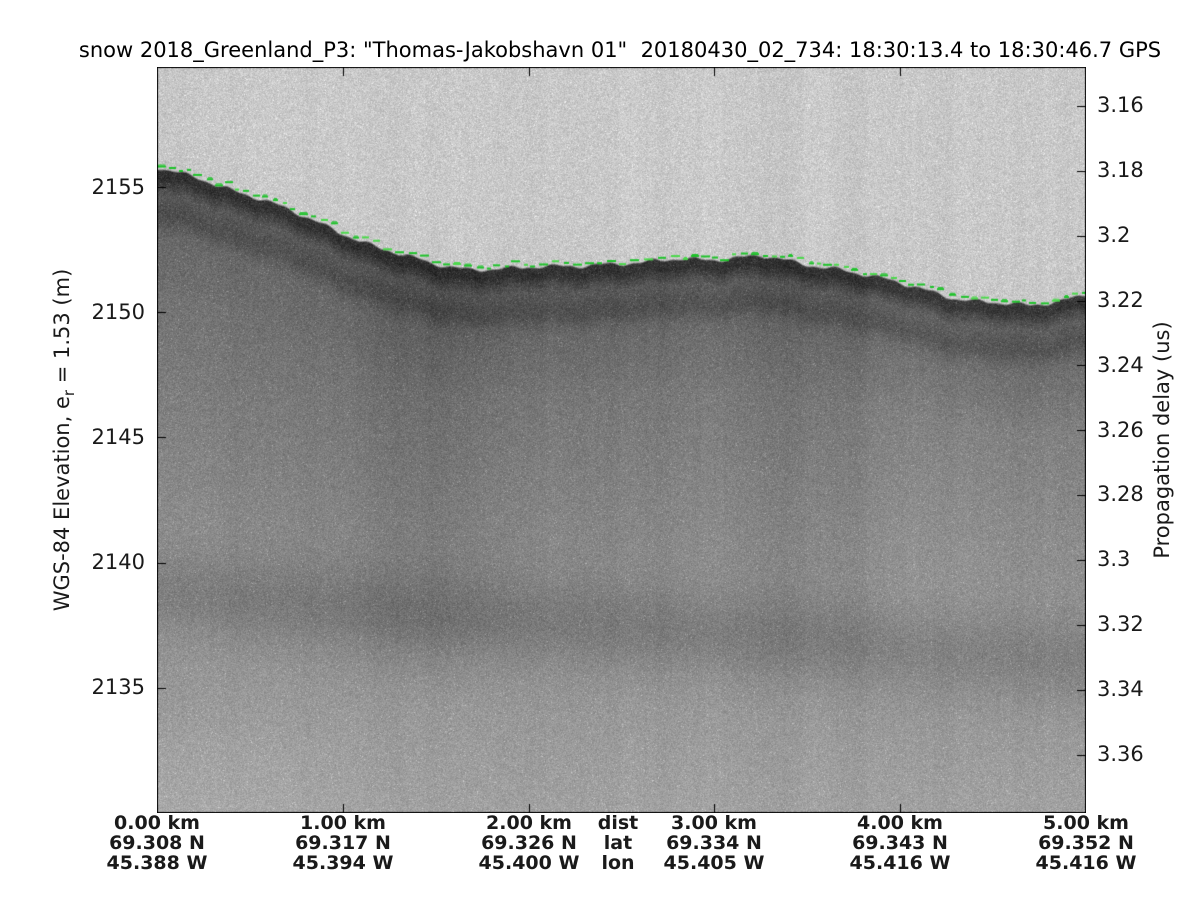 The image size is (1200, 900). Describe the element at coordinates (1120, 430) in the screenshot. I see `right-tick-label: 3.26` at that location.